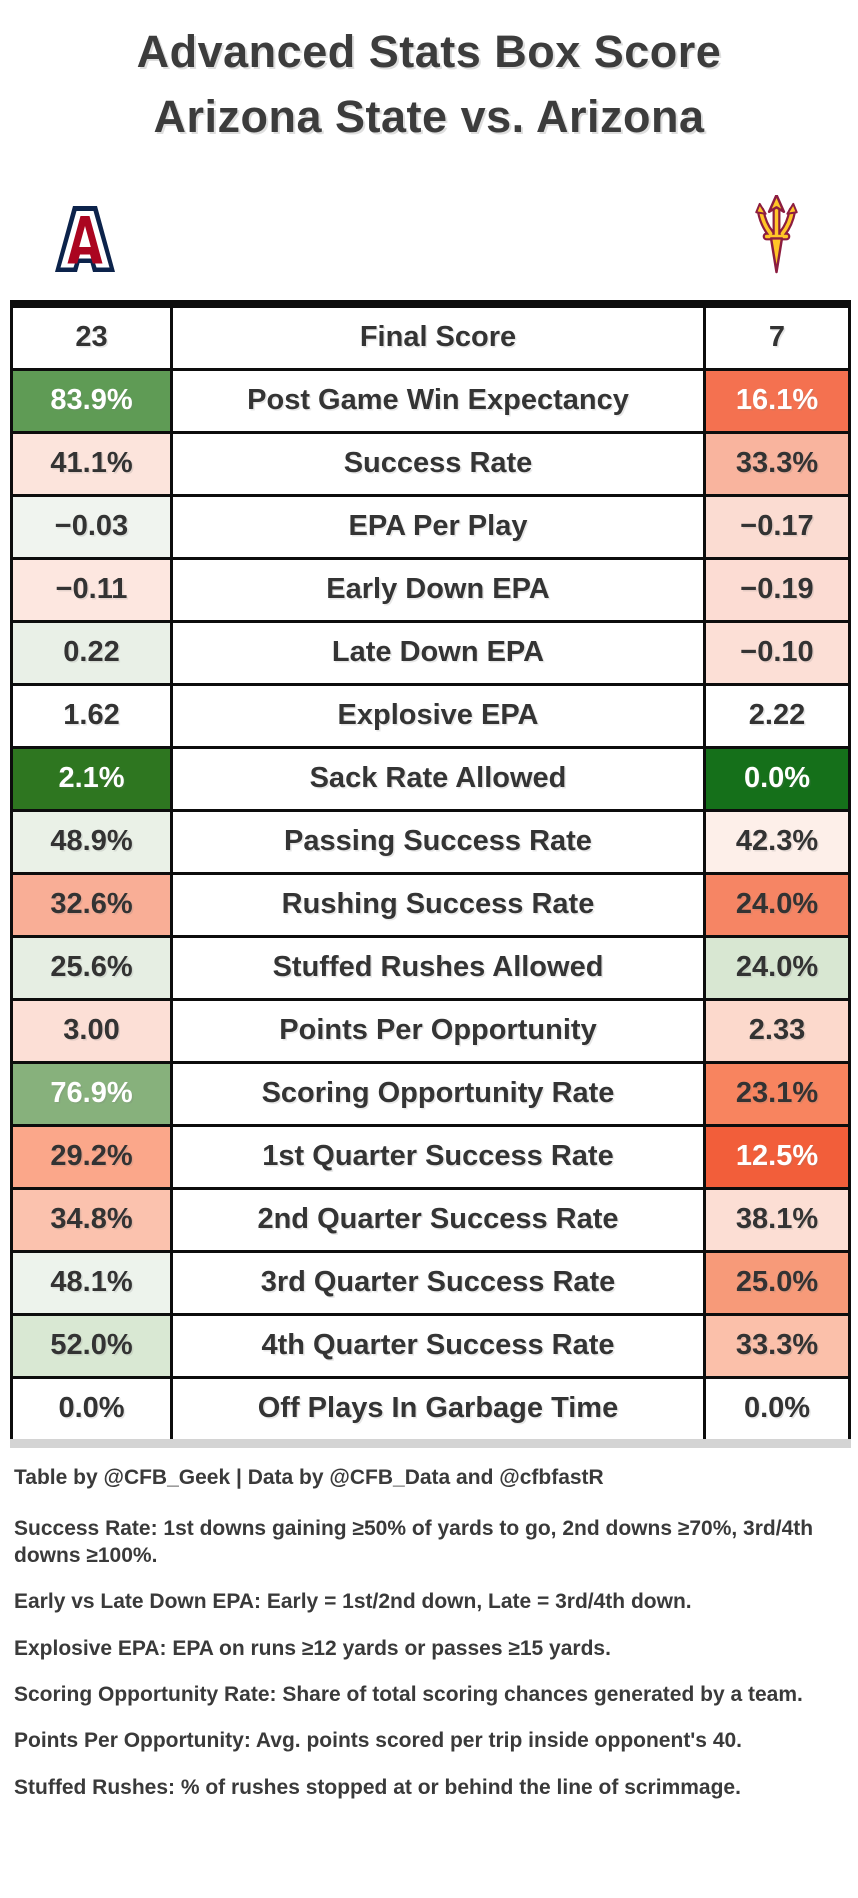 This screenshot has height=1898, width=858. Describe the element at coordinates (777, 400) in the screenshot. I see `team-right-value: 16.1%` at that location.